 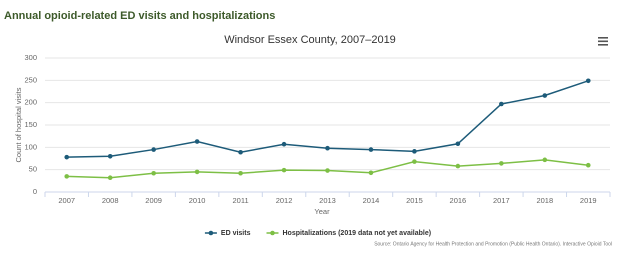 I want to click on y-tick-label: 250, so click(x=30, y=79).